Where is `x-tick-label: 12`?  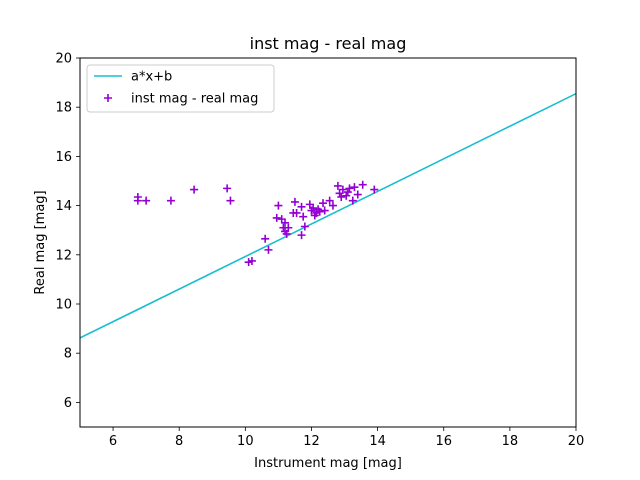 x-tick-label: 12 is located at coordinates (311, 441).